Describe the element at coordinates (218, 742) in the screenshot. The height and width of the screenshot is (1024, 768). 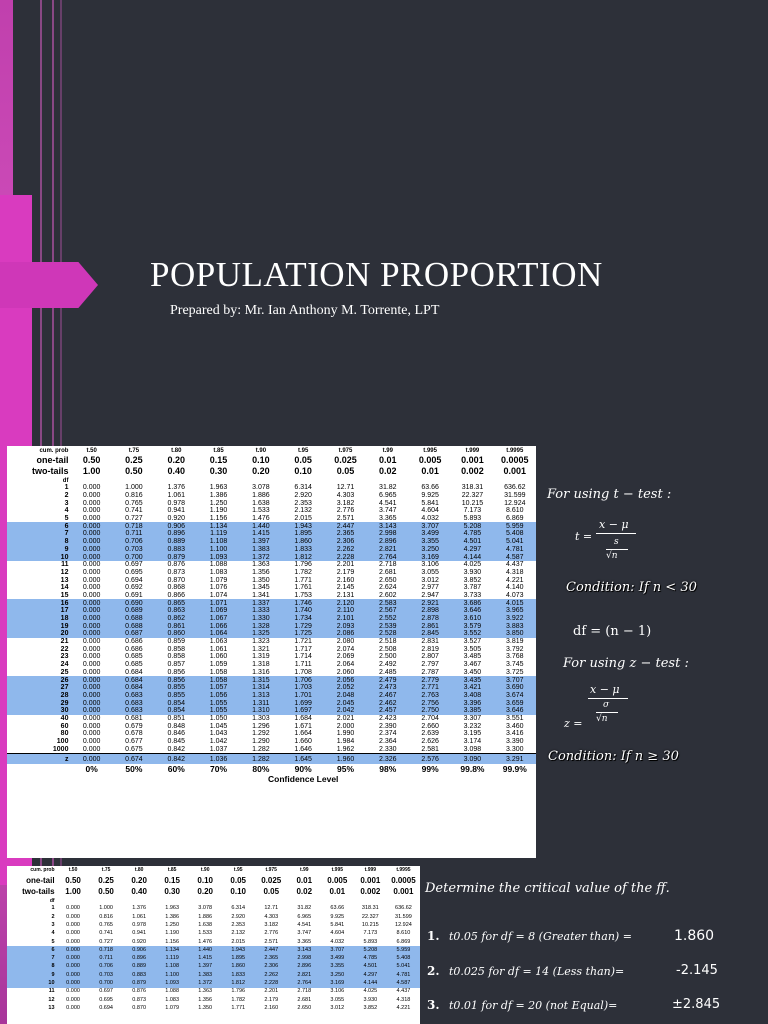
I see `value-cell: 1.042` at that location.